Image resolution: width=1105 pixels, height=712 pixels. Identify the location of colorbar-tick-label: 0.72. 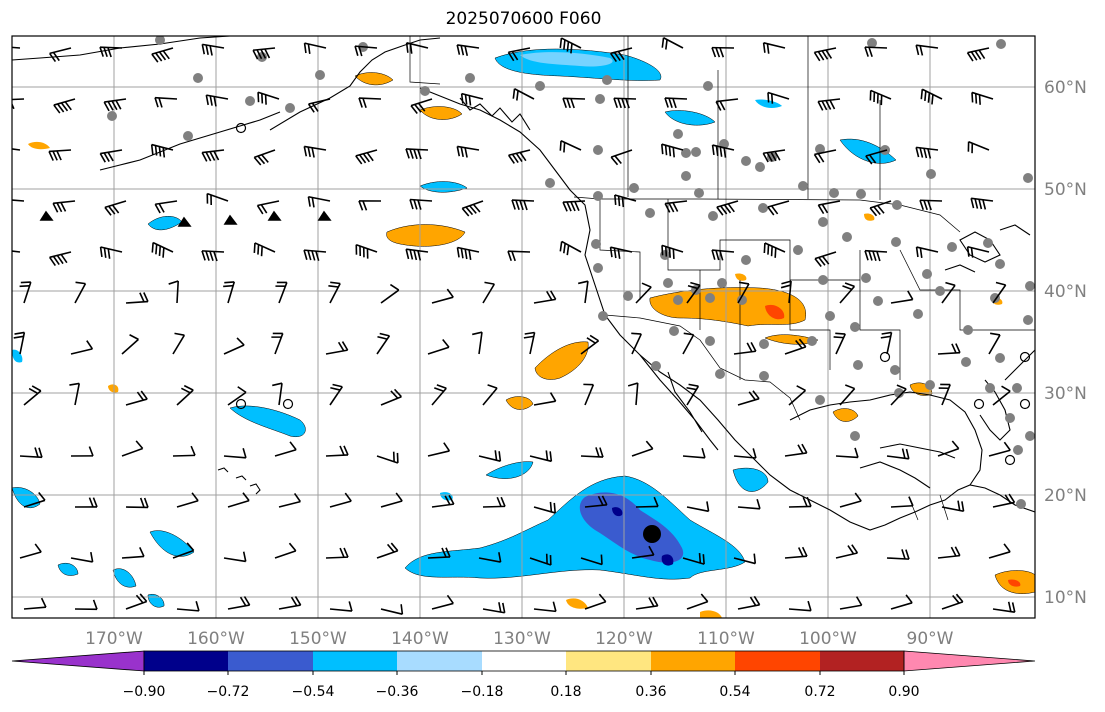
(819, 692).